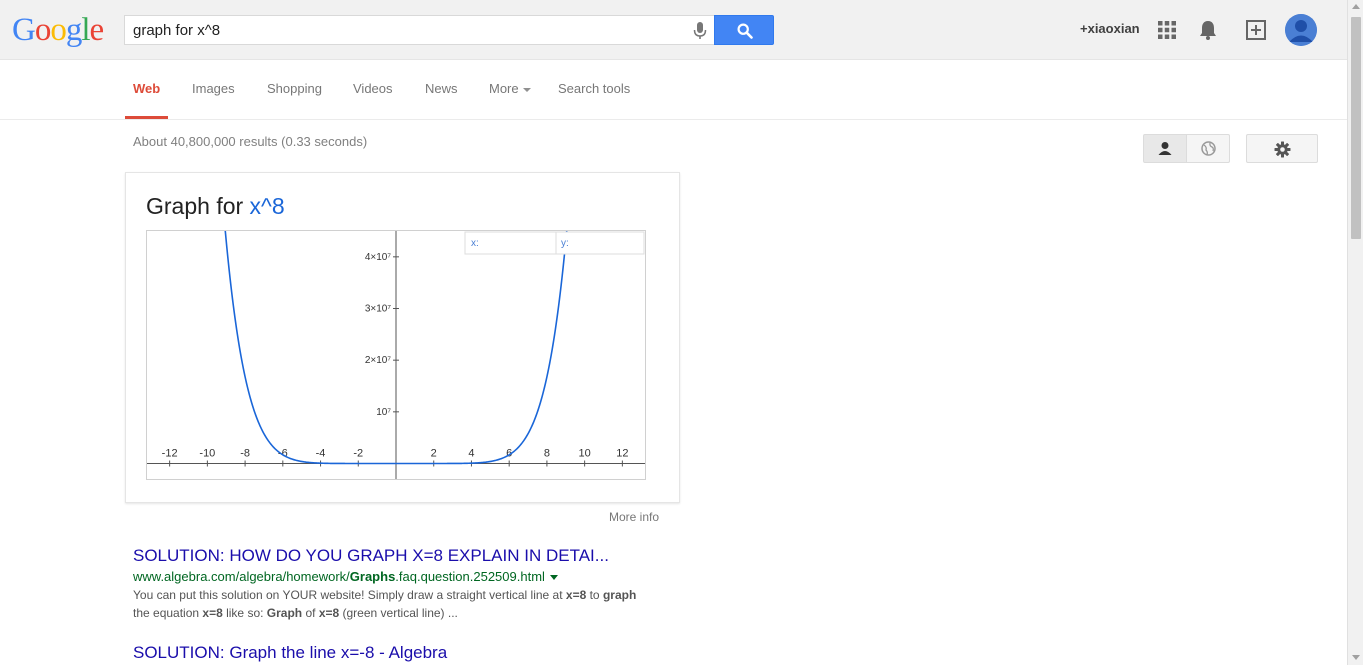 The width and height of the screenshot is (1363, 665). I want to click on chevron-down-icon, so click(527, 90).